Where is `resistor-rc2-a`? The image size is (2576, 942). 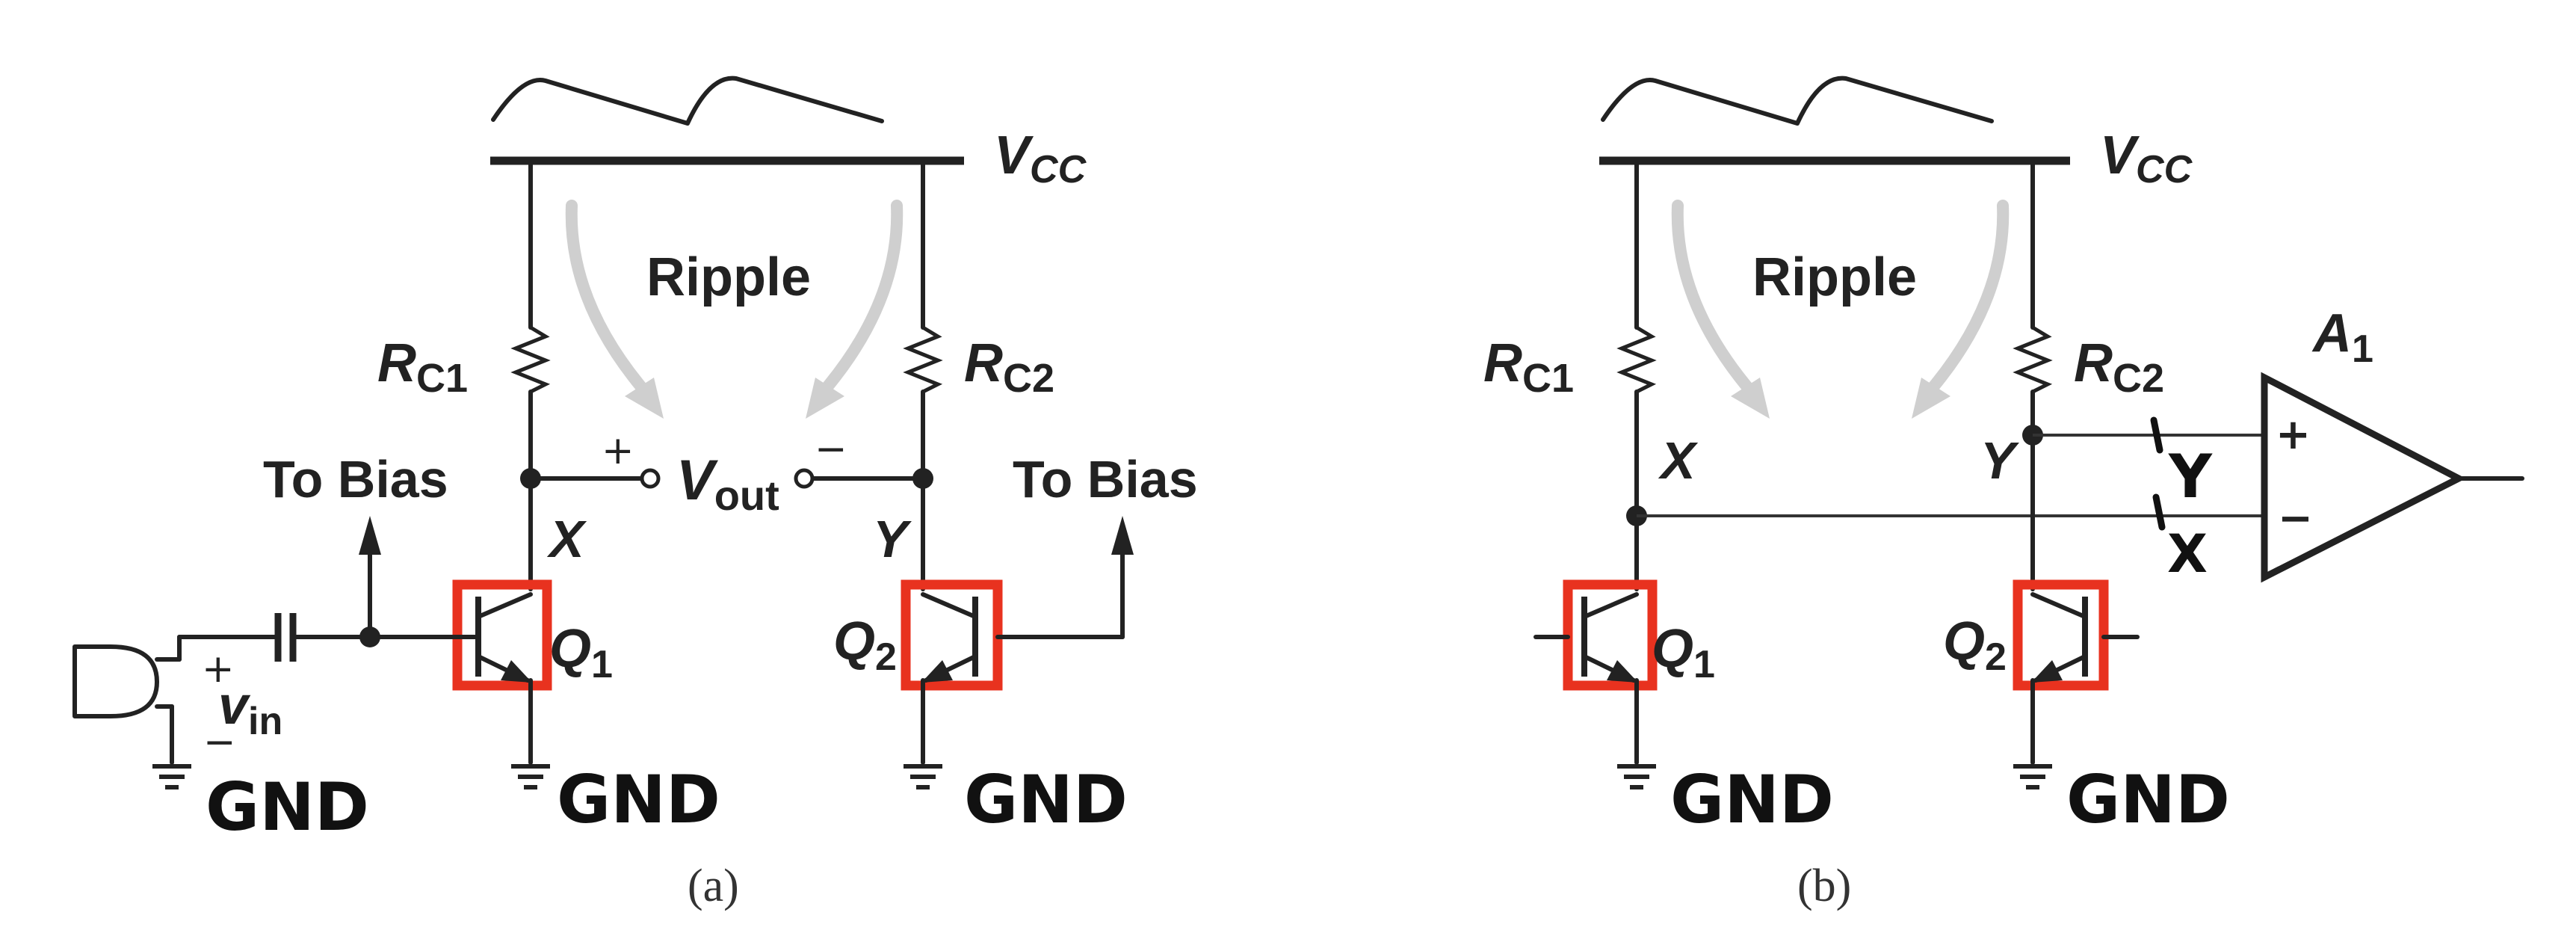
resistor-rc2-a is located at coordinates (923, 359).